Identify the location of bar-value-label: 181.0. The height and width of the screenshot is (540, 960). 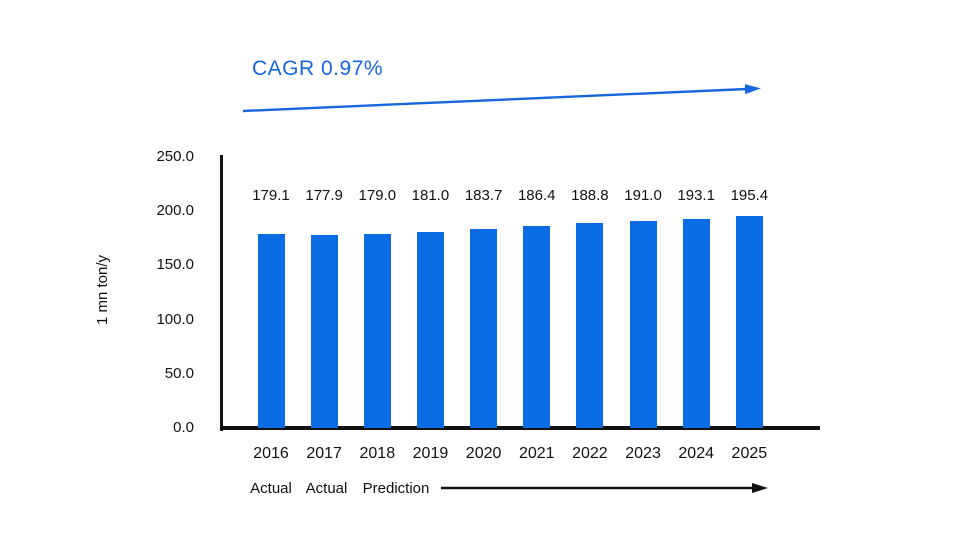
(430, 195).